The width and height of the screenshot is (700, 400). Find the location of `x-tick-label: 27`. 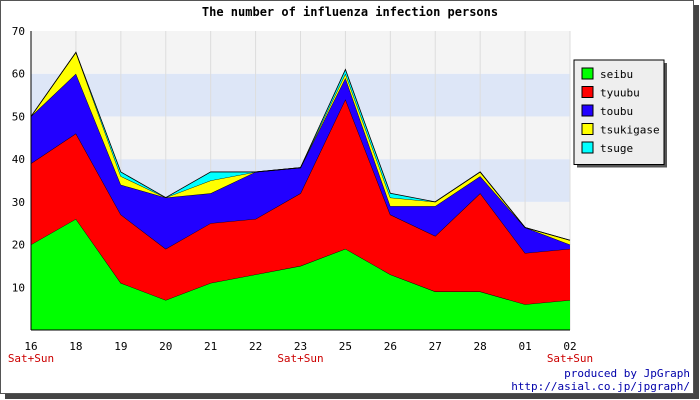

x-tick-label: 27 is located at coordinates (435, 346).